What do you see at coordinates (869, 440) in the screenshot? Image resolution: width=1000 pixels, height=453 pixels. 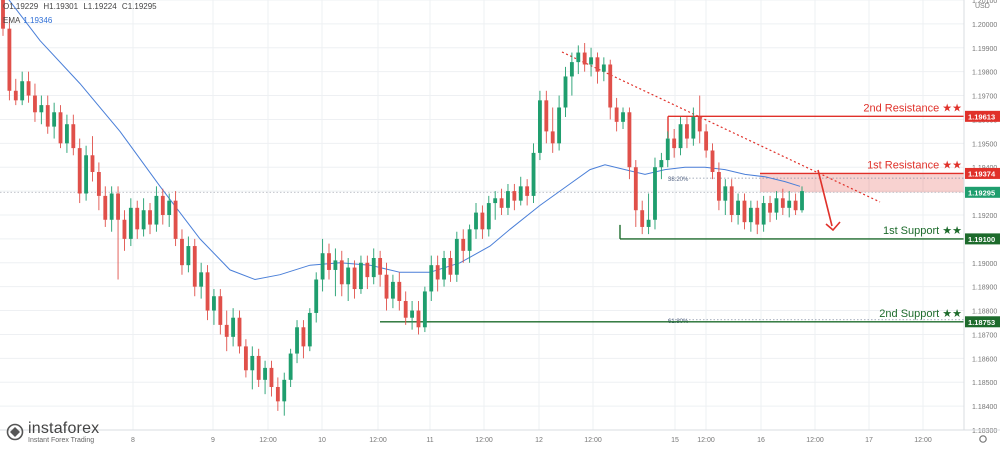 I see `x-tick-label: 17` at bounding box center [869, 440].